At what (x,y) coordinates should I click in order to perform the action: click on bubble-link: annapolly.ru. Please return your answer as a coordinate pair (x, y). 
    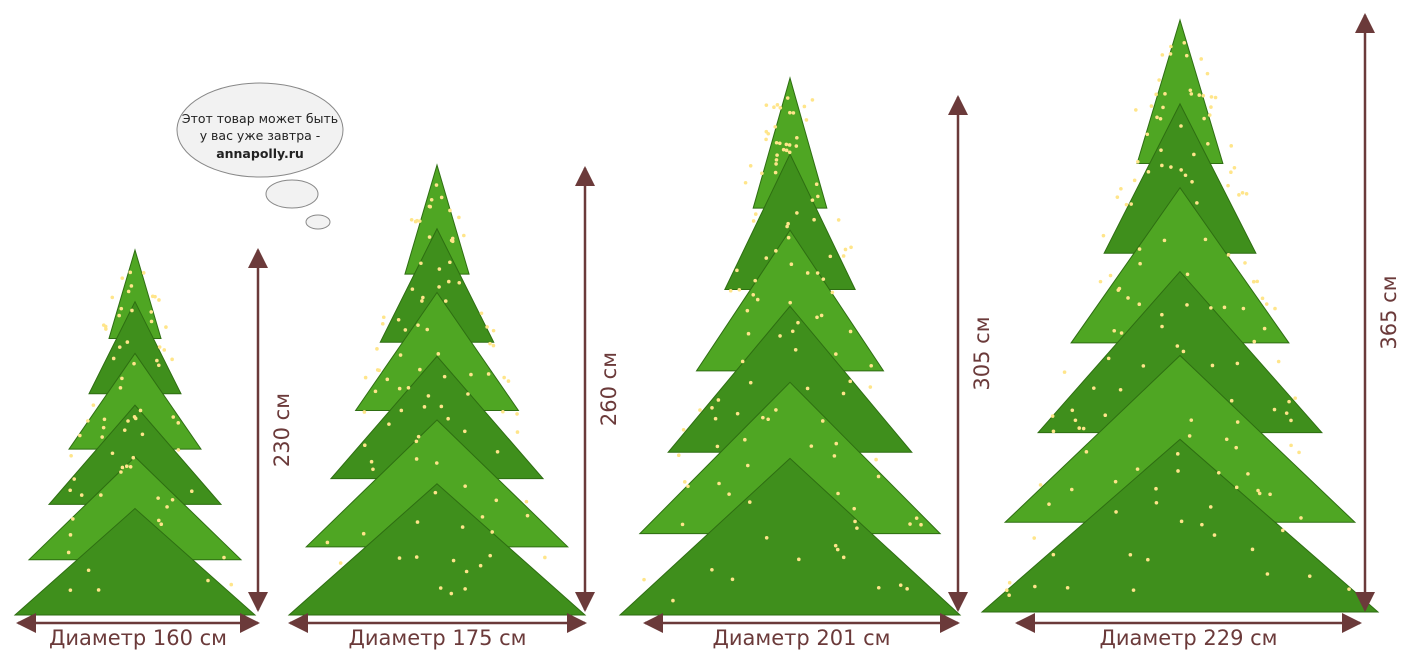
    Looking at the image, I should click on (260, 153).